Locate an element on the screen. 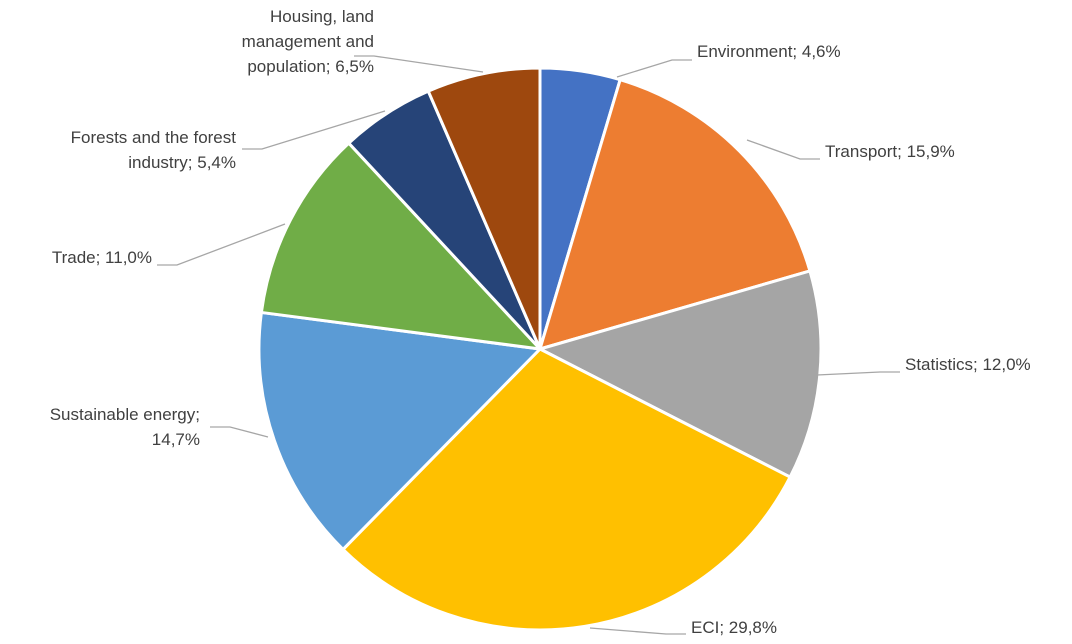  data-label-line: Environment; 4,6% is located at coordinates (769, 51).